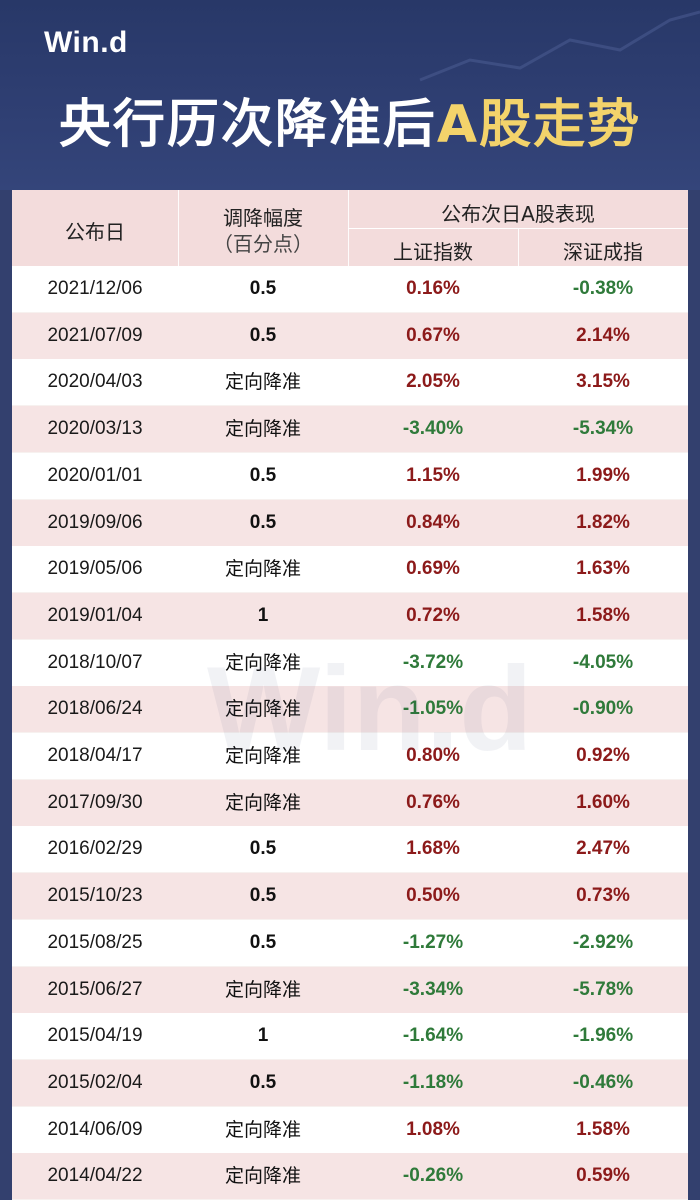 The height and width of the screenshot is (1200, 700). Describe the element at coordinates (95, 1176) in the screenshot. I see `cell-date: 2014/04/22` at that location.